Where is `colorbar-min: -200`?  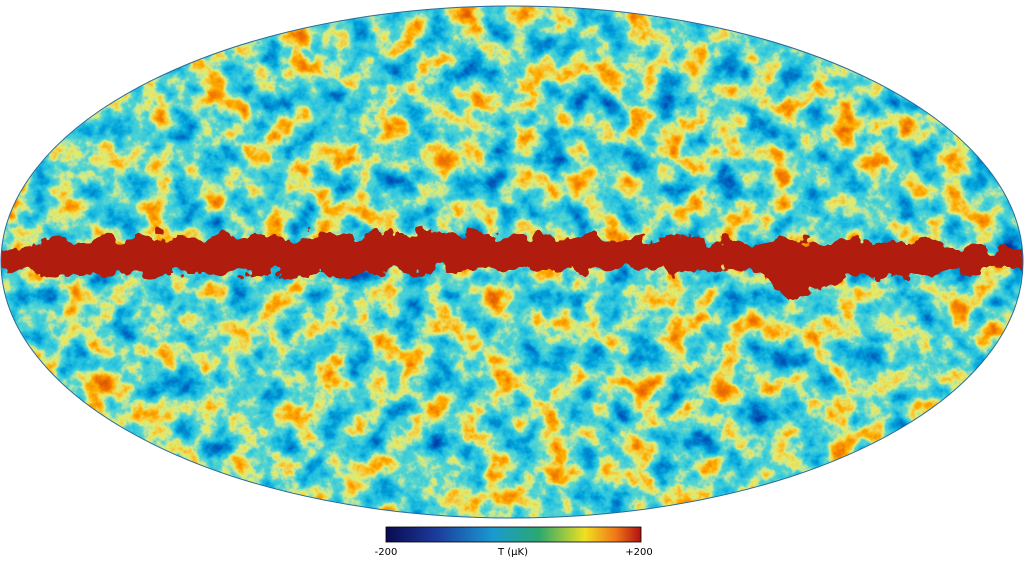 colorbar-min: -200 is located at coordinates (386, 552).